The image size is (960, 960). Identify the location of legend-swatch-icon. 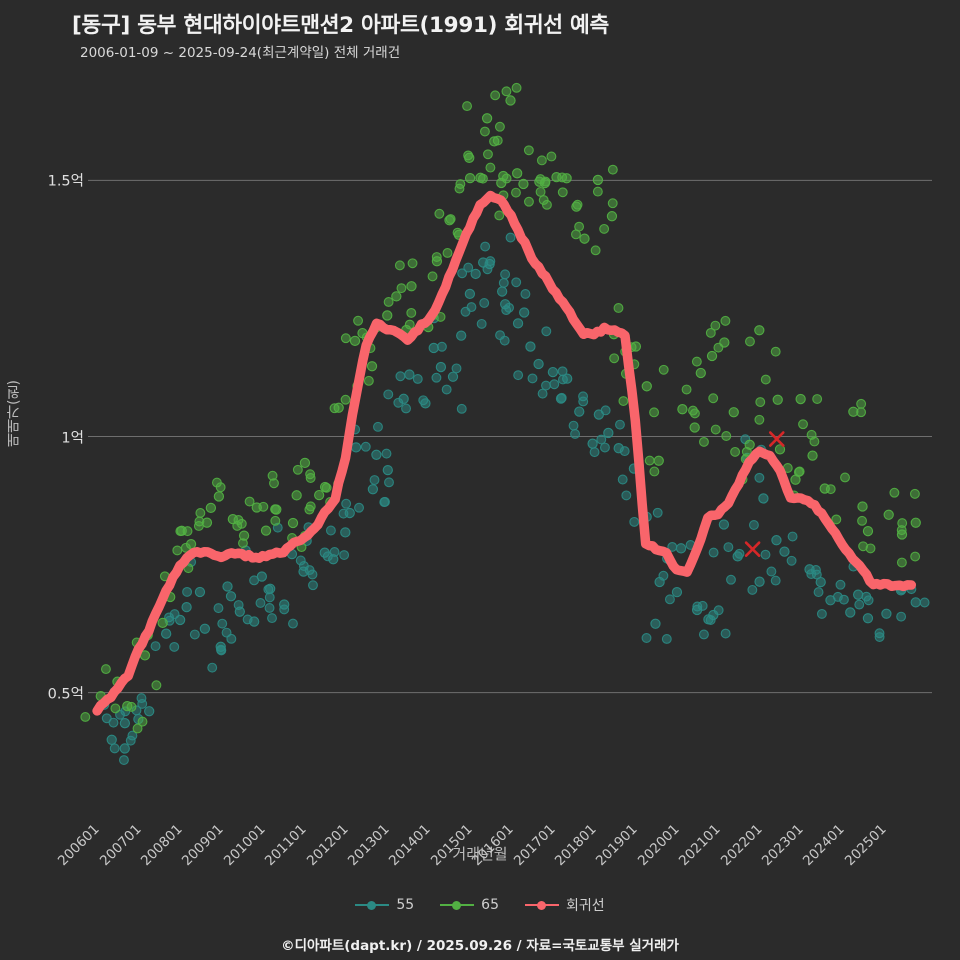
(457, 905).